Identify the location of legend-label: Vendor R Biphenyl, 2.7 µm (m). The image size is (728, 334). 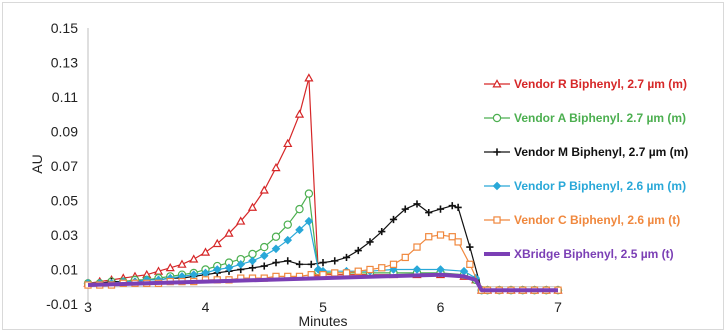
(600, 84).